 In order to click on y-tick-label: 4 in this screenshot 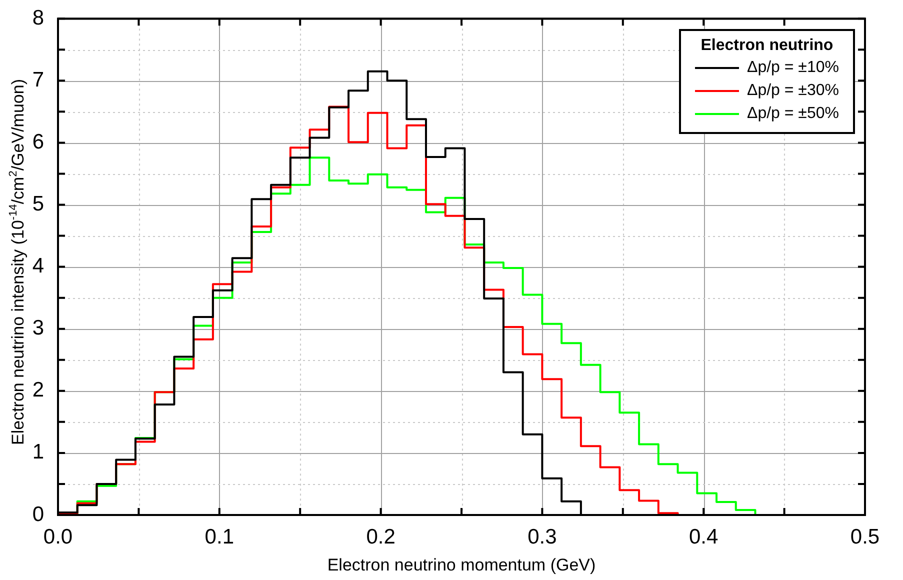, I will do `click(38, 266)`.